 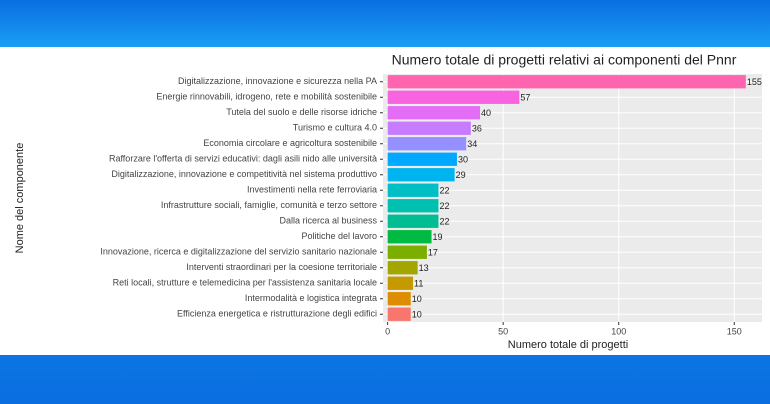 What do you see at coordinates (20, 198) in the screenshot?
I see `y-axis-title: Nome del componente` at bounding box center [20, 198].